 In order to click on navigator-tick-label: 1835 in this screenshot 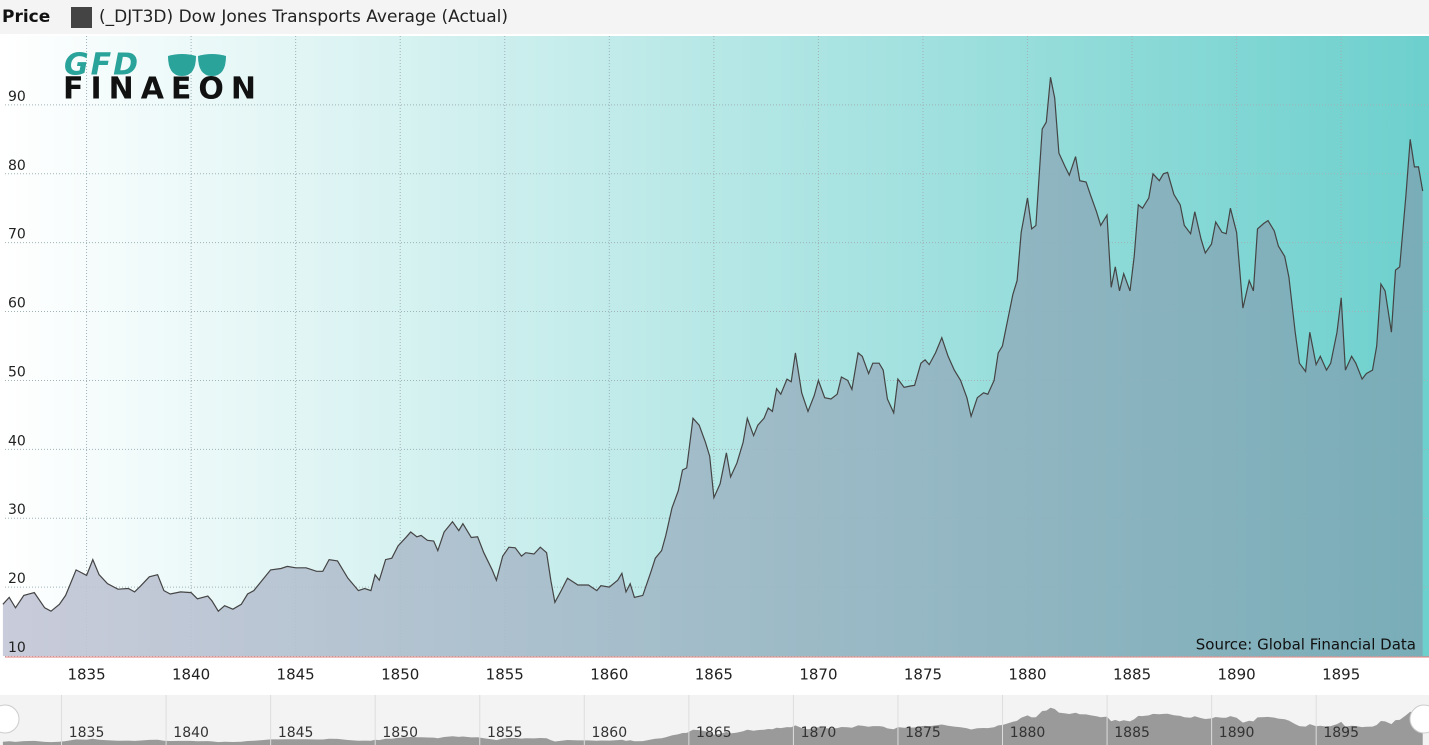, I will do `click(87, 733)`.